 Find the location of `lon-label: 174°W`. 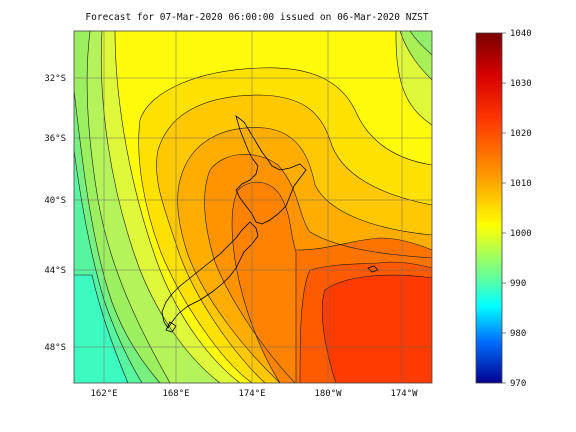

lon-label: 174°W is located at coordinates (404, 394).